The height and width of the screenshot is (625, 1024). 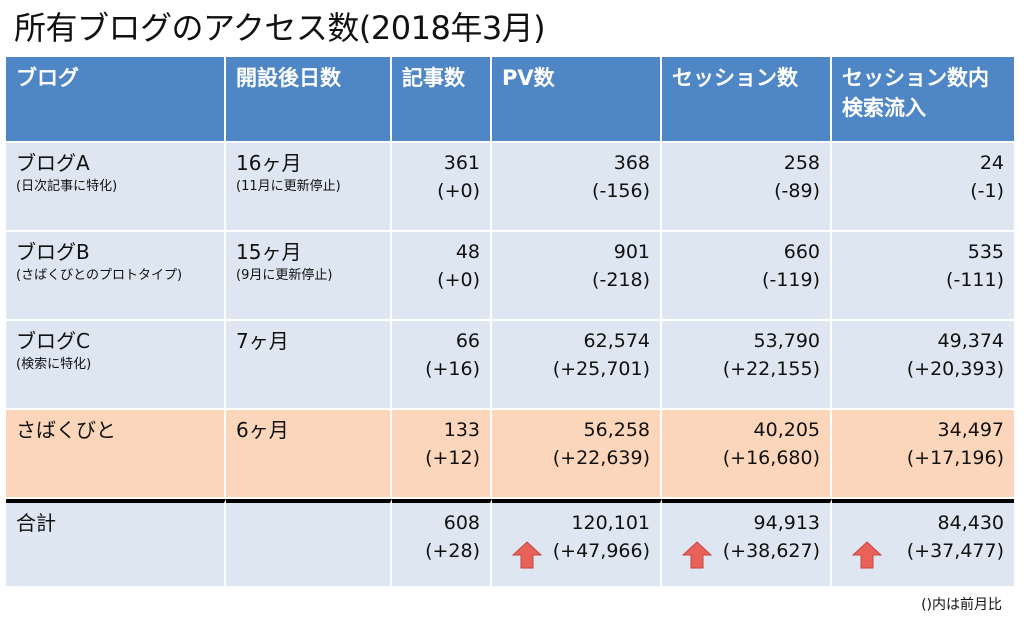 I want to click on pv-value: 368, so click(x=631, y=163).